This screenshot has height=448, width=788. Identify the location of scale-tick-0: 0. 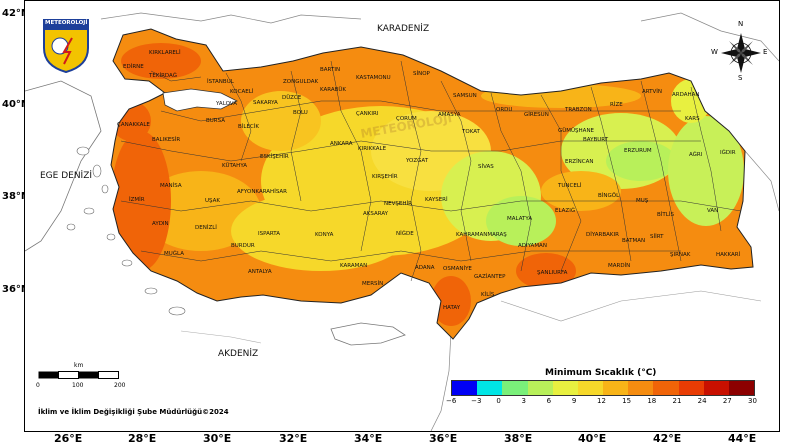
(38, 385).